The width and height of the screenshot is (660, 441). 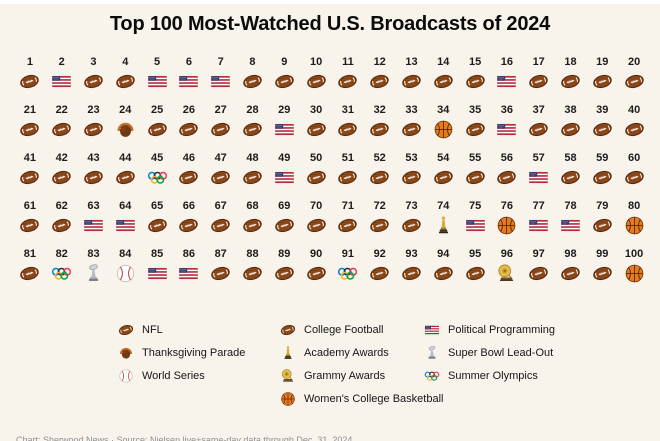 What do you see at coordinates (507, 220) in the screenshot?
I see `grid-cell: 76` at bounding box center [507, 220].